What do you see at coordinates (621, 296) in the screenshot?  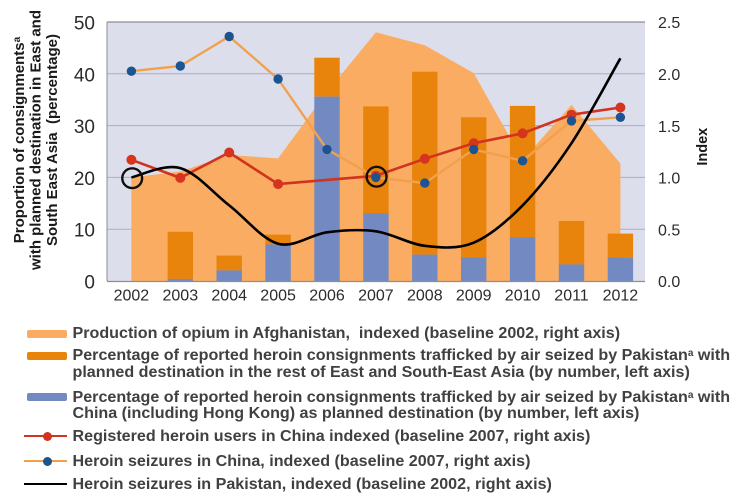 I see `svg-text: 2012` at bounding box center [621, 296].